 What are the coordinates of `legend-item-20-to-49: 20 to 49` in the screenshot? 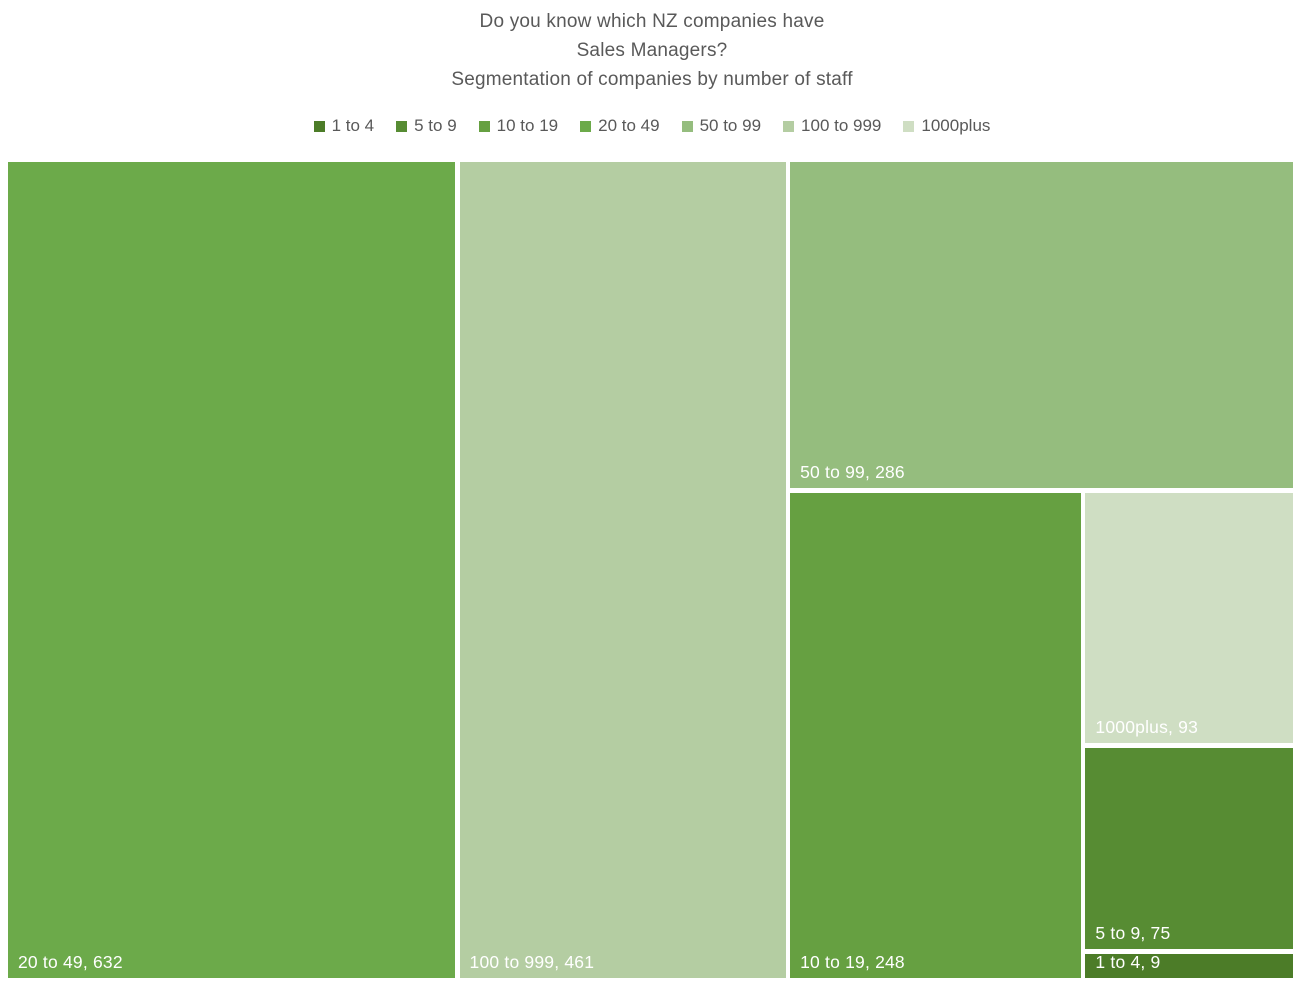 It's located at (620, 126).